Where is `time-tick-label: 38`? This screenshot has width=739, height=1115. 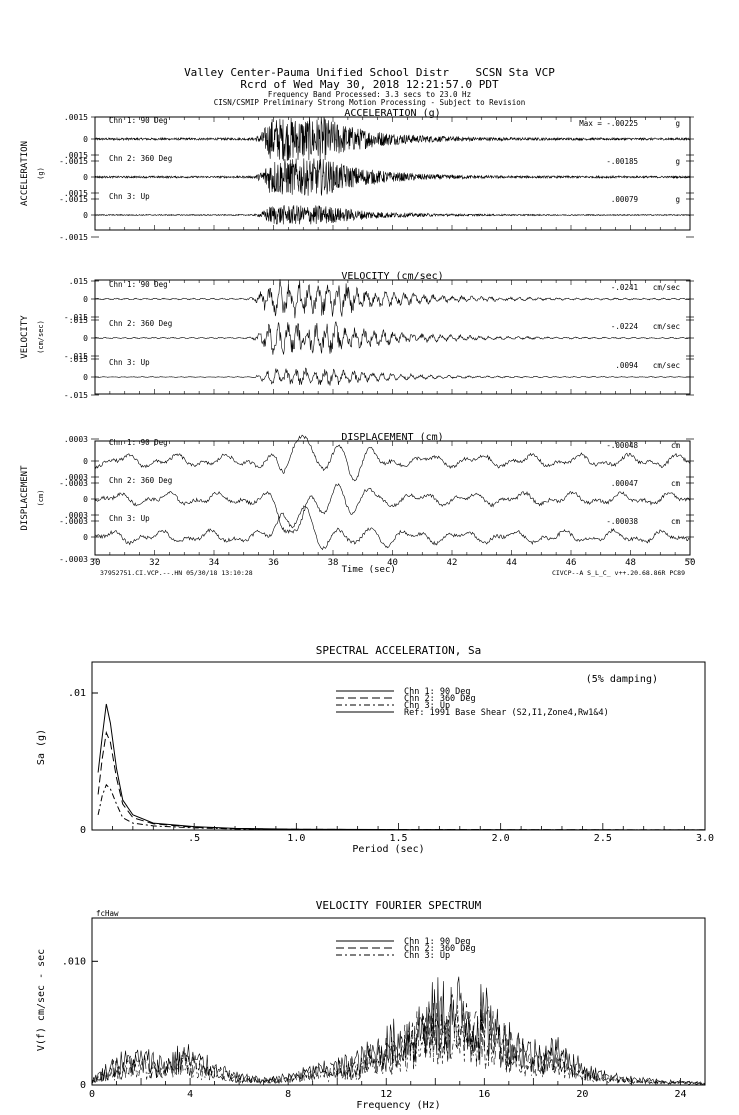
time-tick-label: 38 is located at coordinates (333, 563).